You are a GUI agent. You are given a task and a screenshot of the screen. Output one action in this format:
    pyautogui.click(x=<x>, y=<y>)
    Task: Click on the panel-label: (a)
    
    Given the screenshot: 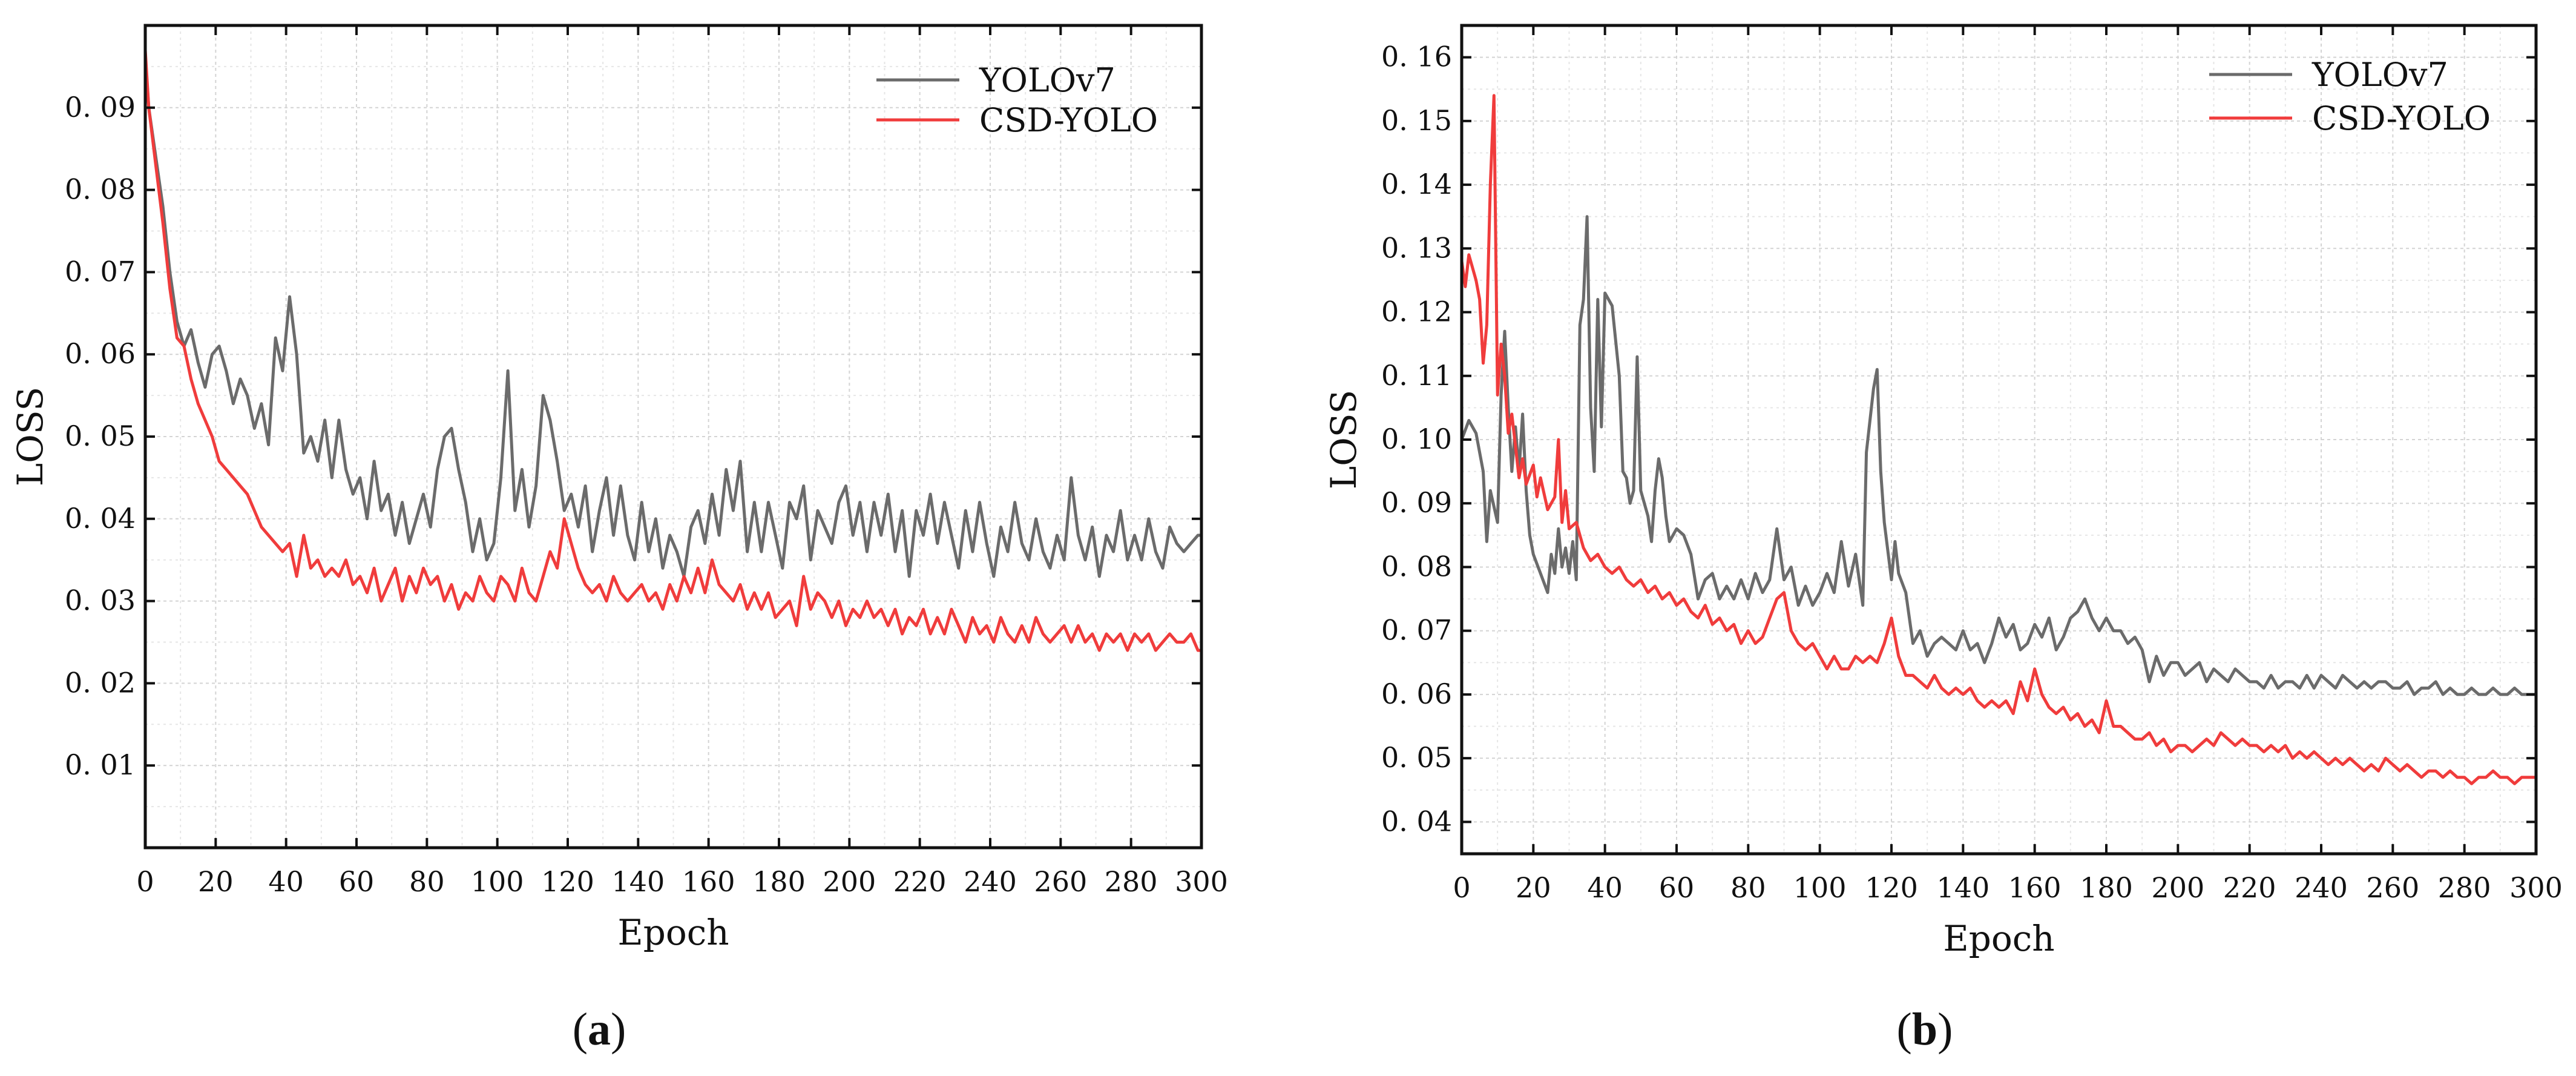 What is the action you would take?
    pyautogui.click(x=599, y=1029)
    